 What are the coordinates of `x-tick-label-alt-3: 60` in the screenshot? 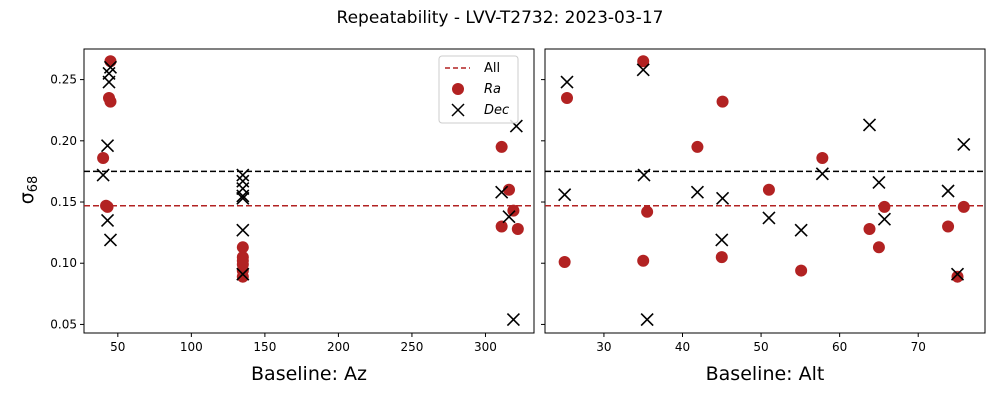 It's located at (839, 347).